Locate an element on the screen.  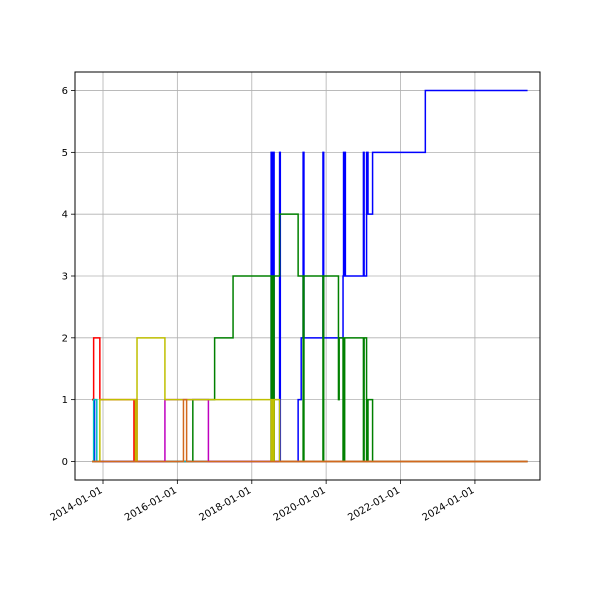
y-tick-label: 0 is located at coordinates (65, 462).